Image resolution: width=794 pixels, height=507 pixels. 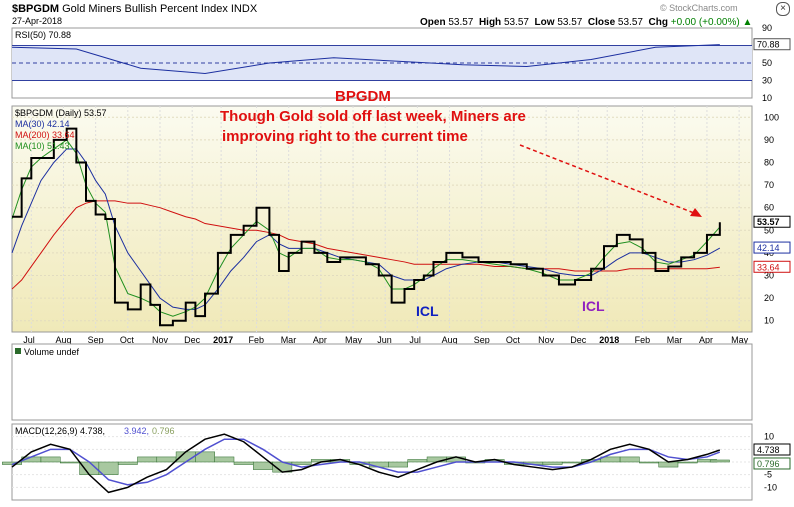 I want to click on month-label: Oct, so click(x=513, y=340).